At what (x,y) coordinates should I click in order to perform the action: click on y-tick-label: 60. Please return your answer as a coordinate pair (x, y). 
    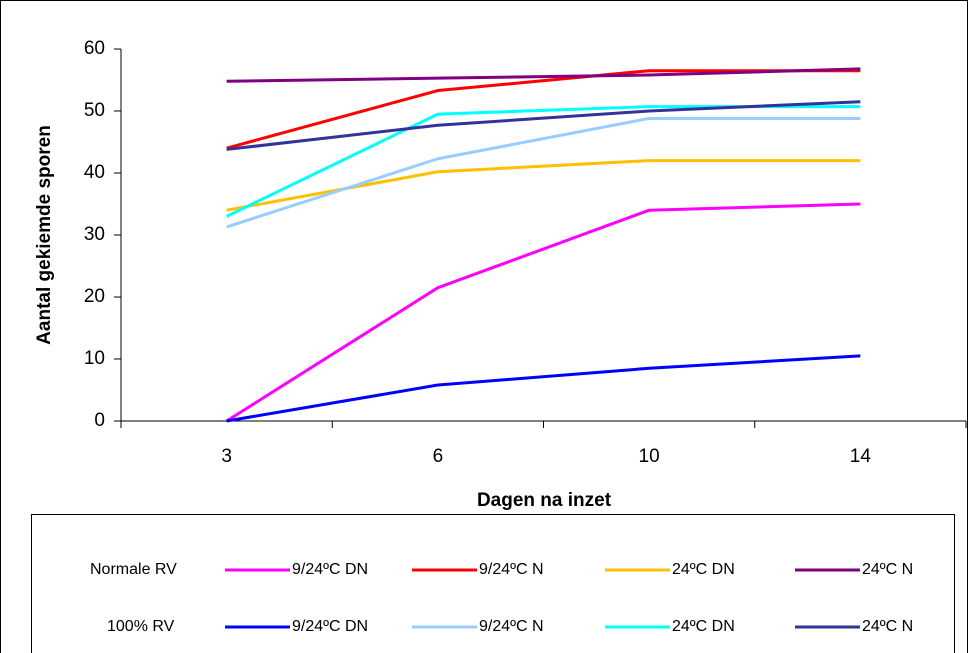
    Looking at the image, I should click on (94, 48).